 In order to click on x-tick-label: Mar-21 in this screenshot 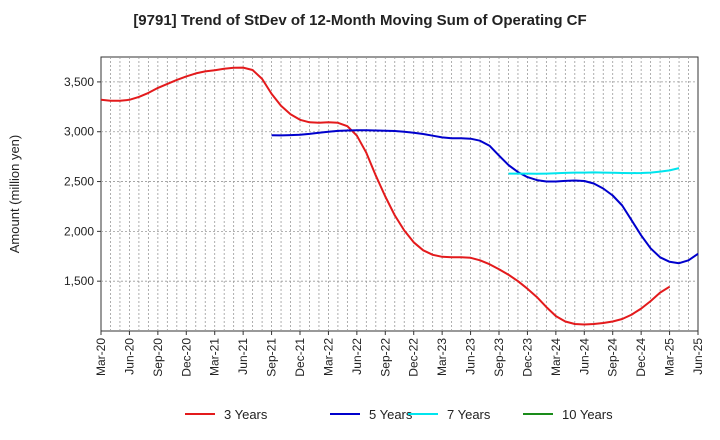, I will do `click(215, 357)`.